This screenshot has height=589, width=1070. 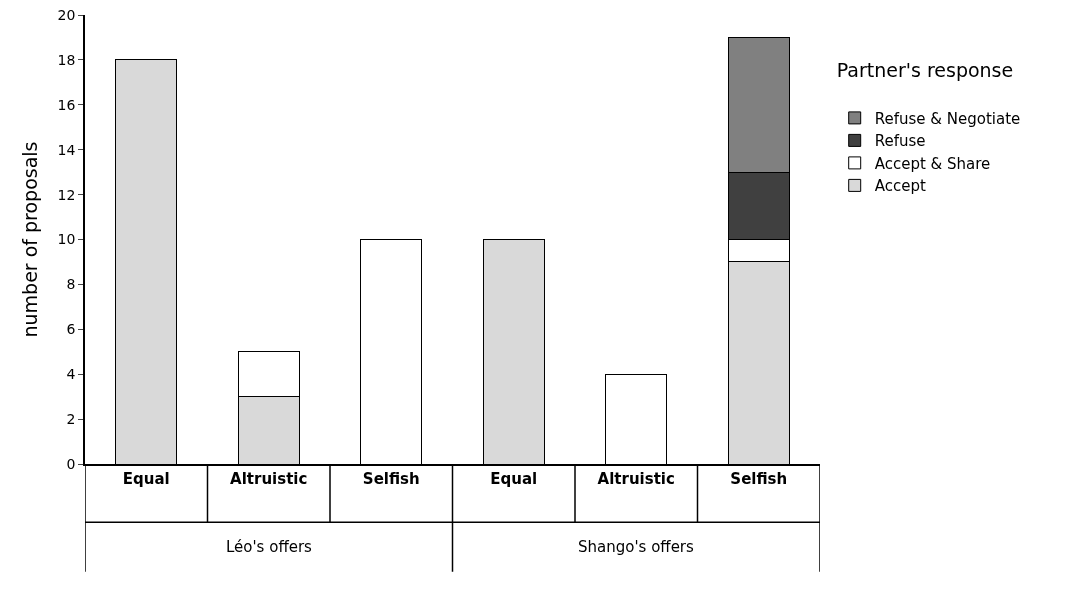 I want to click on y-tick-label: 0, so click(x=71, y=463).